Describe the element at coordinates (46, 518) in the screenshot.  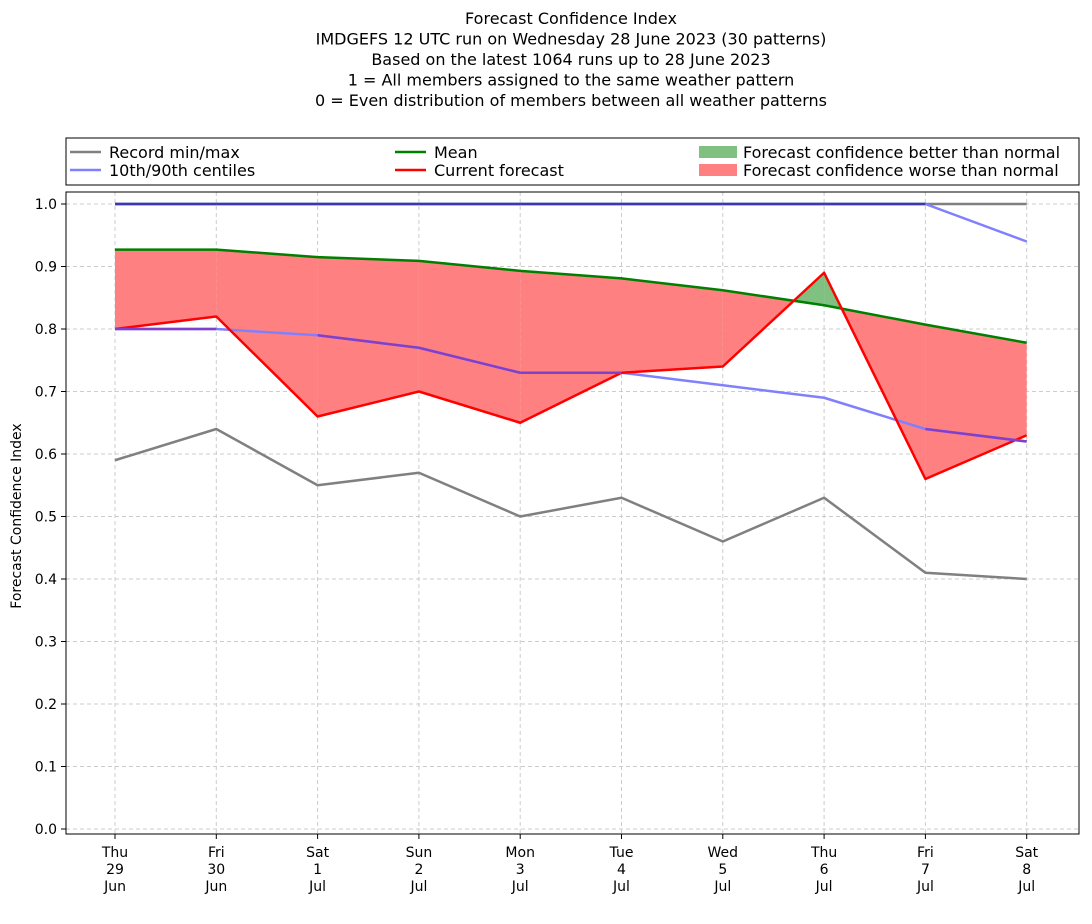
I see `ytick-label-5: 0.5` at that location.